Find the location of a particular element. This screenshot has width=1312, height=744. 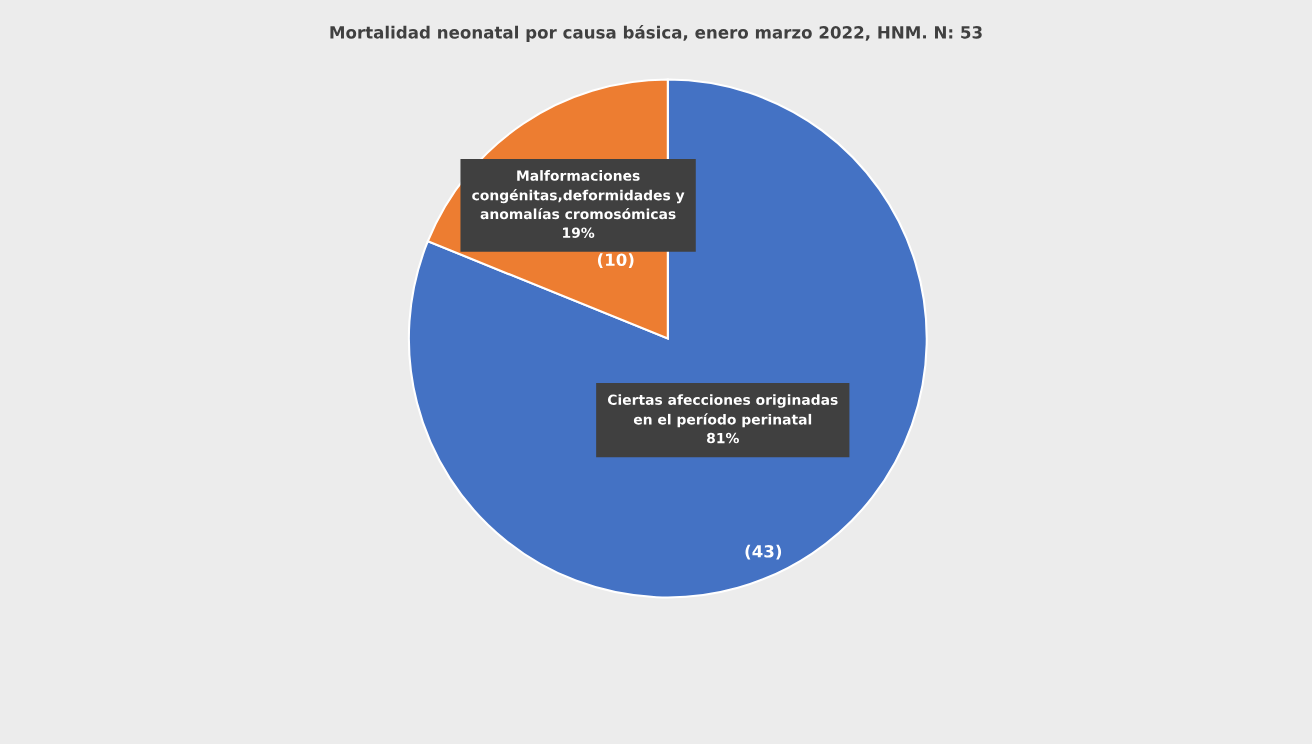

slice-label: Ciertas afecciones originadas en el período perinatal 81% is located at coordinates (722, 419).